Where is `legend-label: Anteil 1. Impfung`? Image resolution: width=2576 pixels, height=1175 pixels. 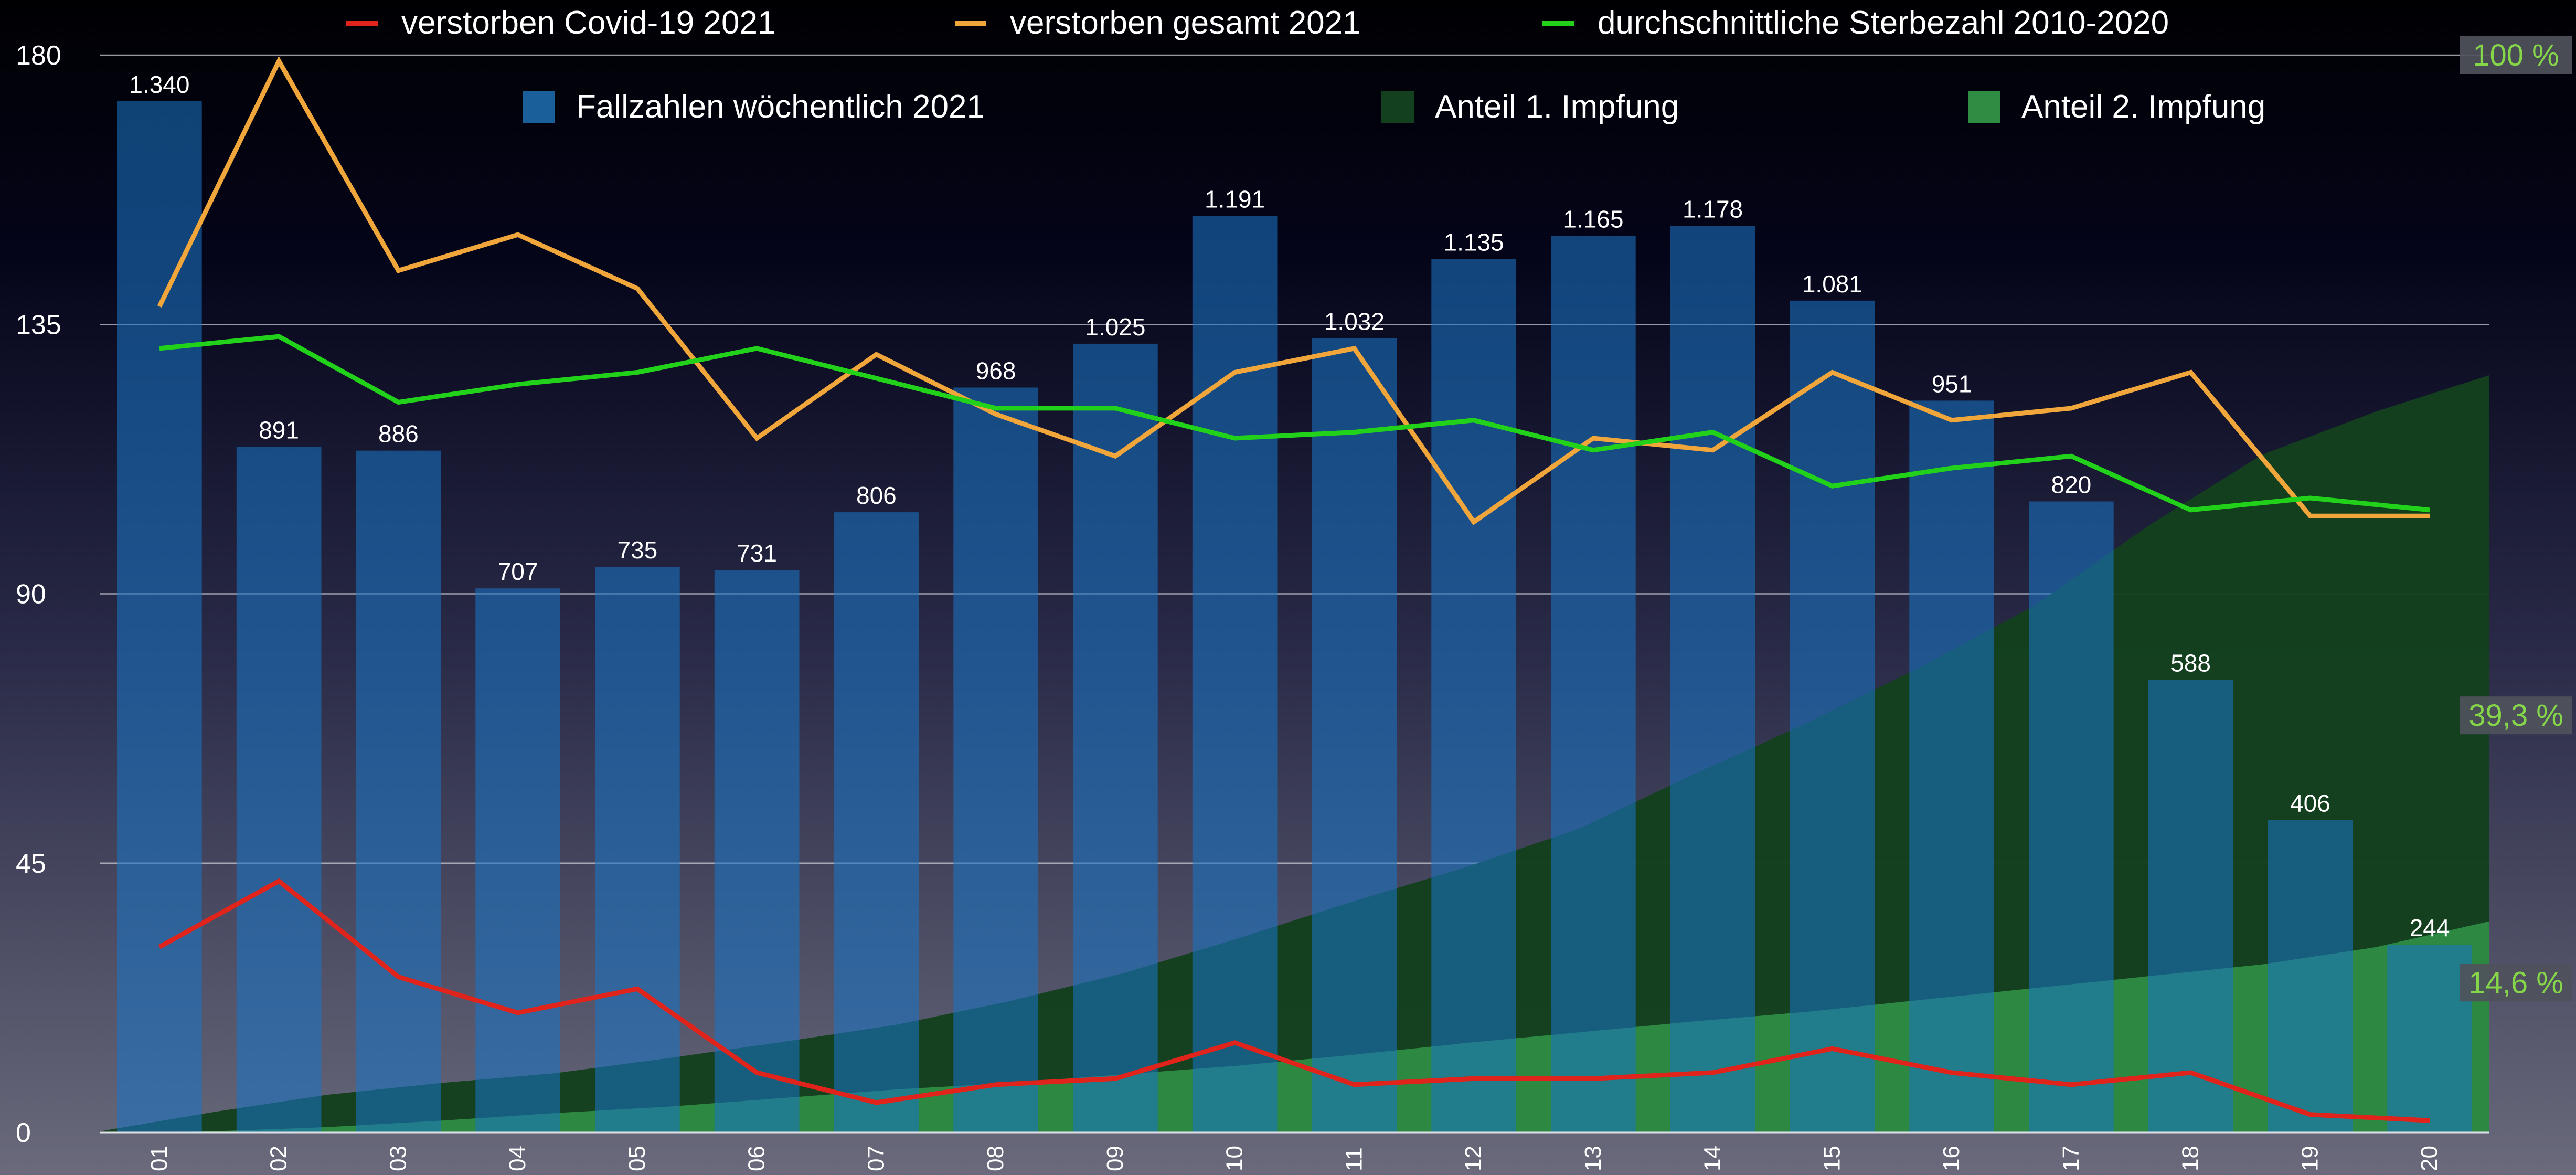
legend-label: Anteil 1. Impfung is located at coordinates (1557, 107).